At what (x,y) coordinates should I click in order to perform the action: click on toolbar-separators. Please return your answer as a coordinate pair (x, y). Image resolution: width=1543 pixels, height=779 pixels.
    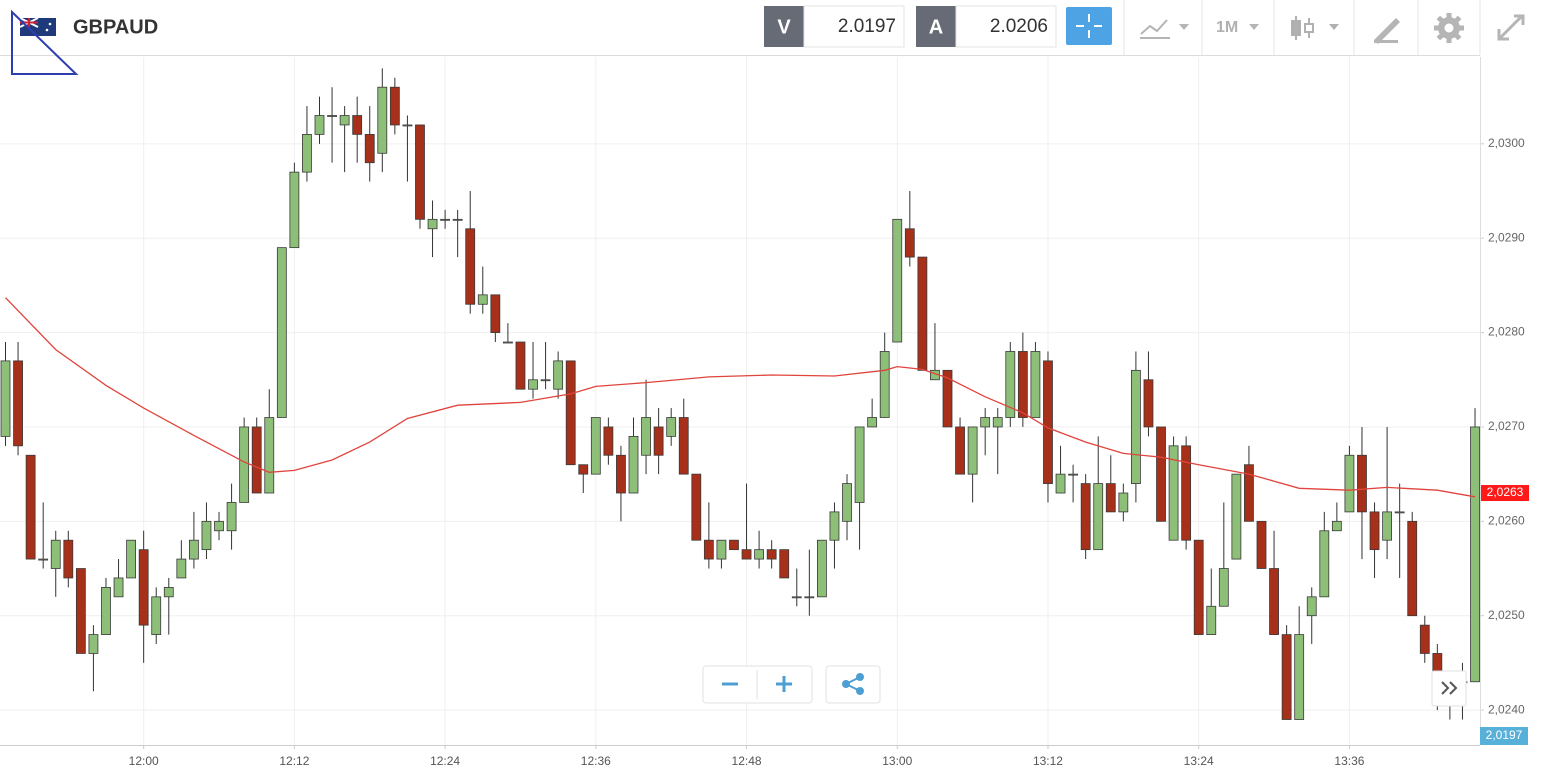
    Looking at the image, I should click on (1302, 27).